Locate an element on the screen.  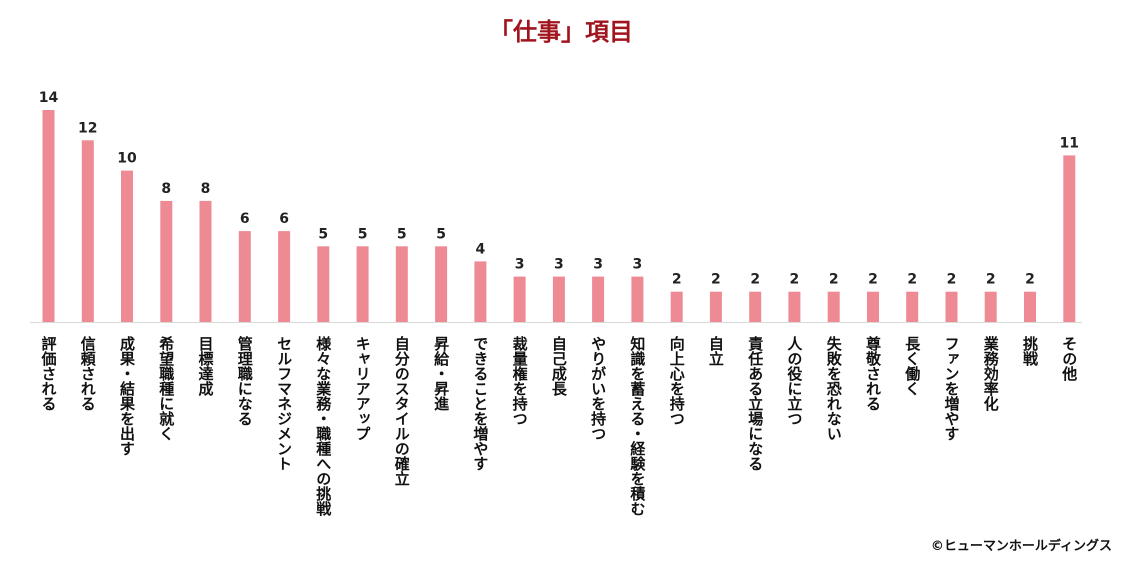
category-label: 昇給・昇進 is located at coordinates (441, 373).